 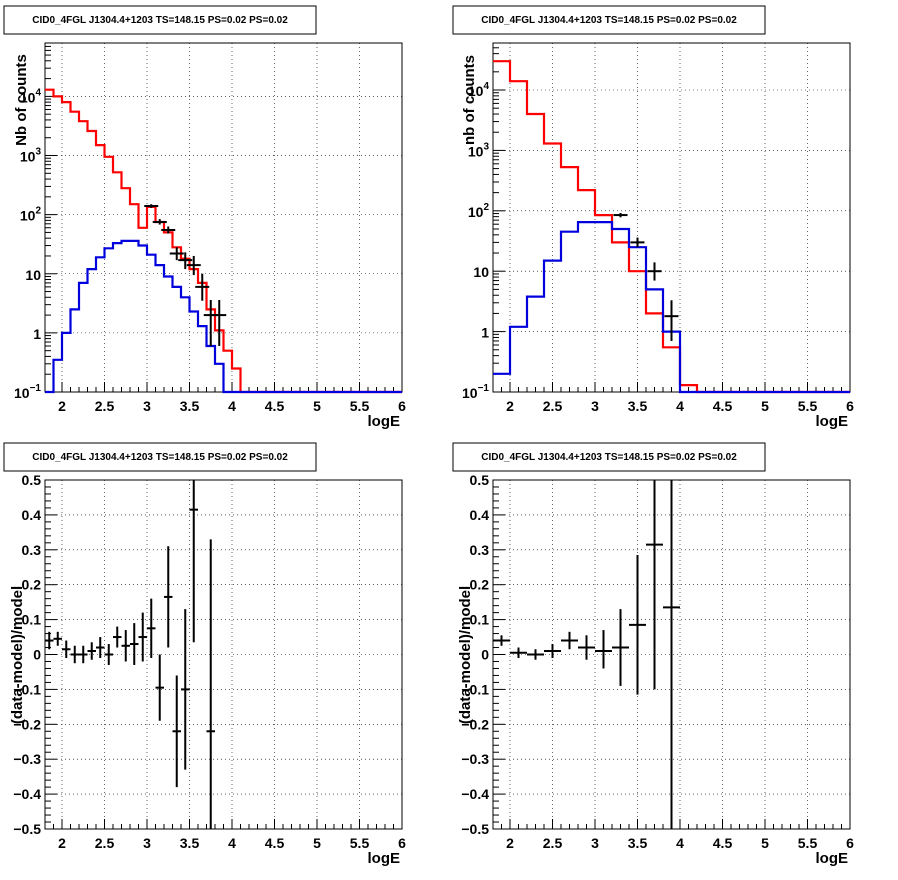 I want to click on y-ticks: −0.5 −0.4 −0.3 −0.2 −0.1 0 0.1 0.2 0.3 0.4 0.5, so click(x=483, y=654).